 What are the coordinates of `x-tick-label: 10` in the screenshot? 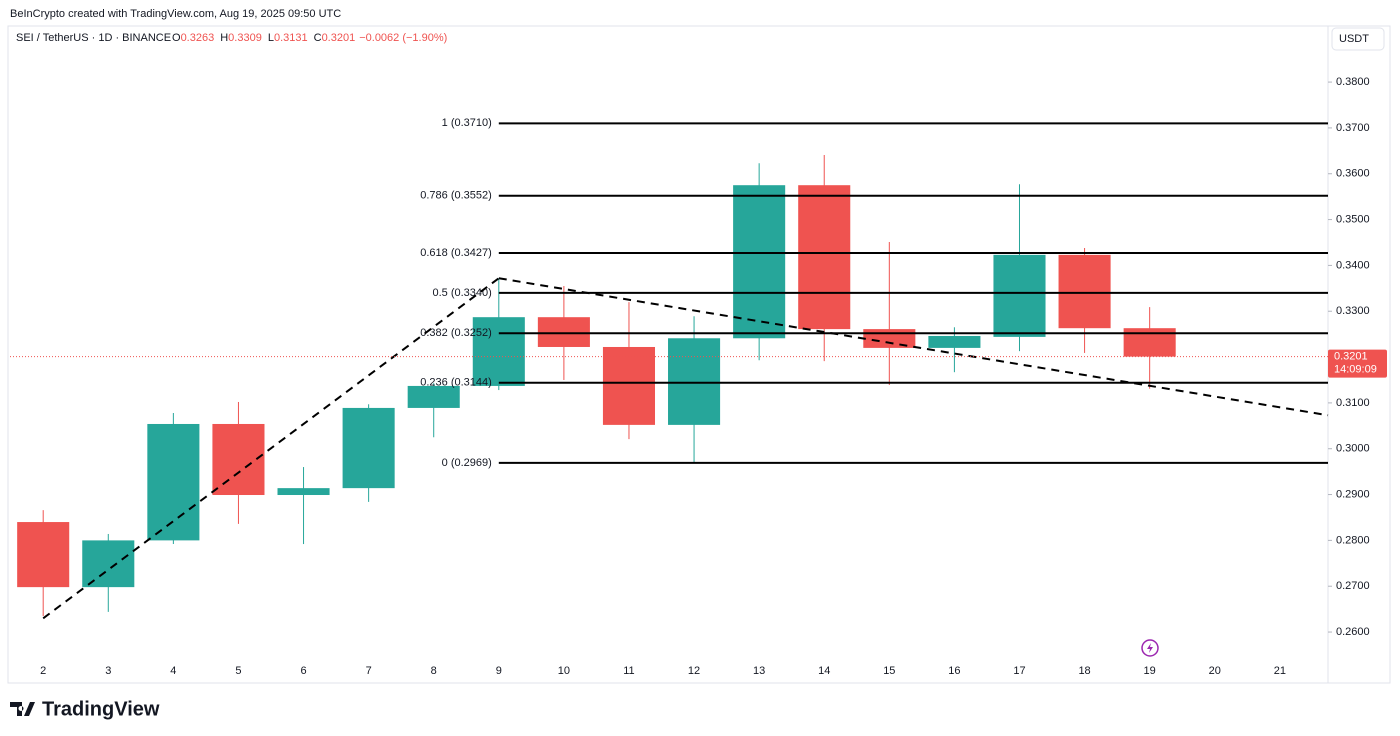 It's located at (564, 671).